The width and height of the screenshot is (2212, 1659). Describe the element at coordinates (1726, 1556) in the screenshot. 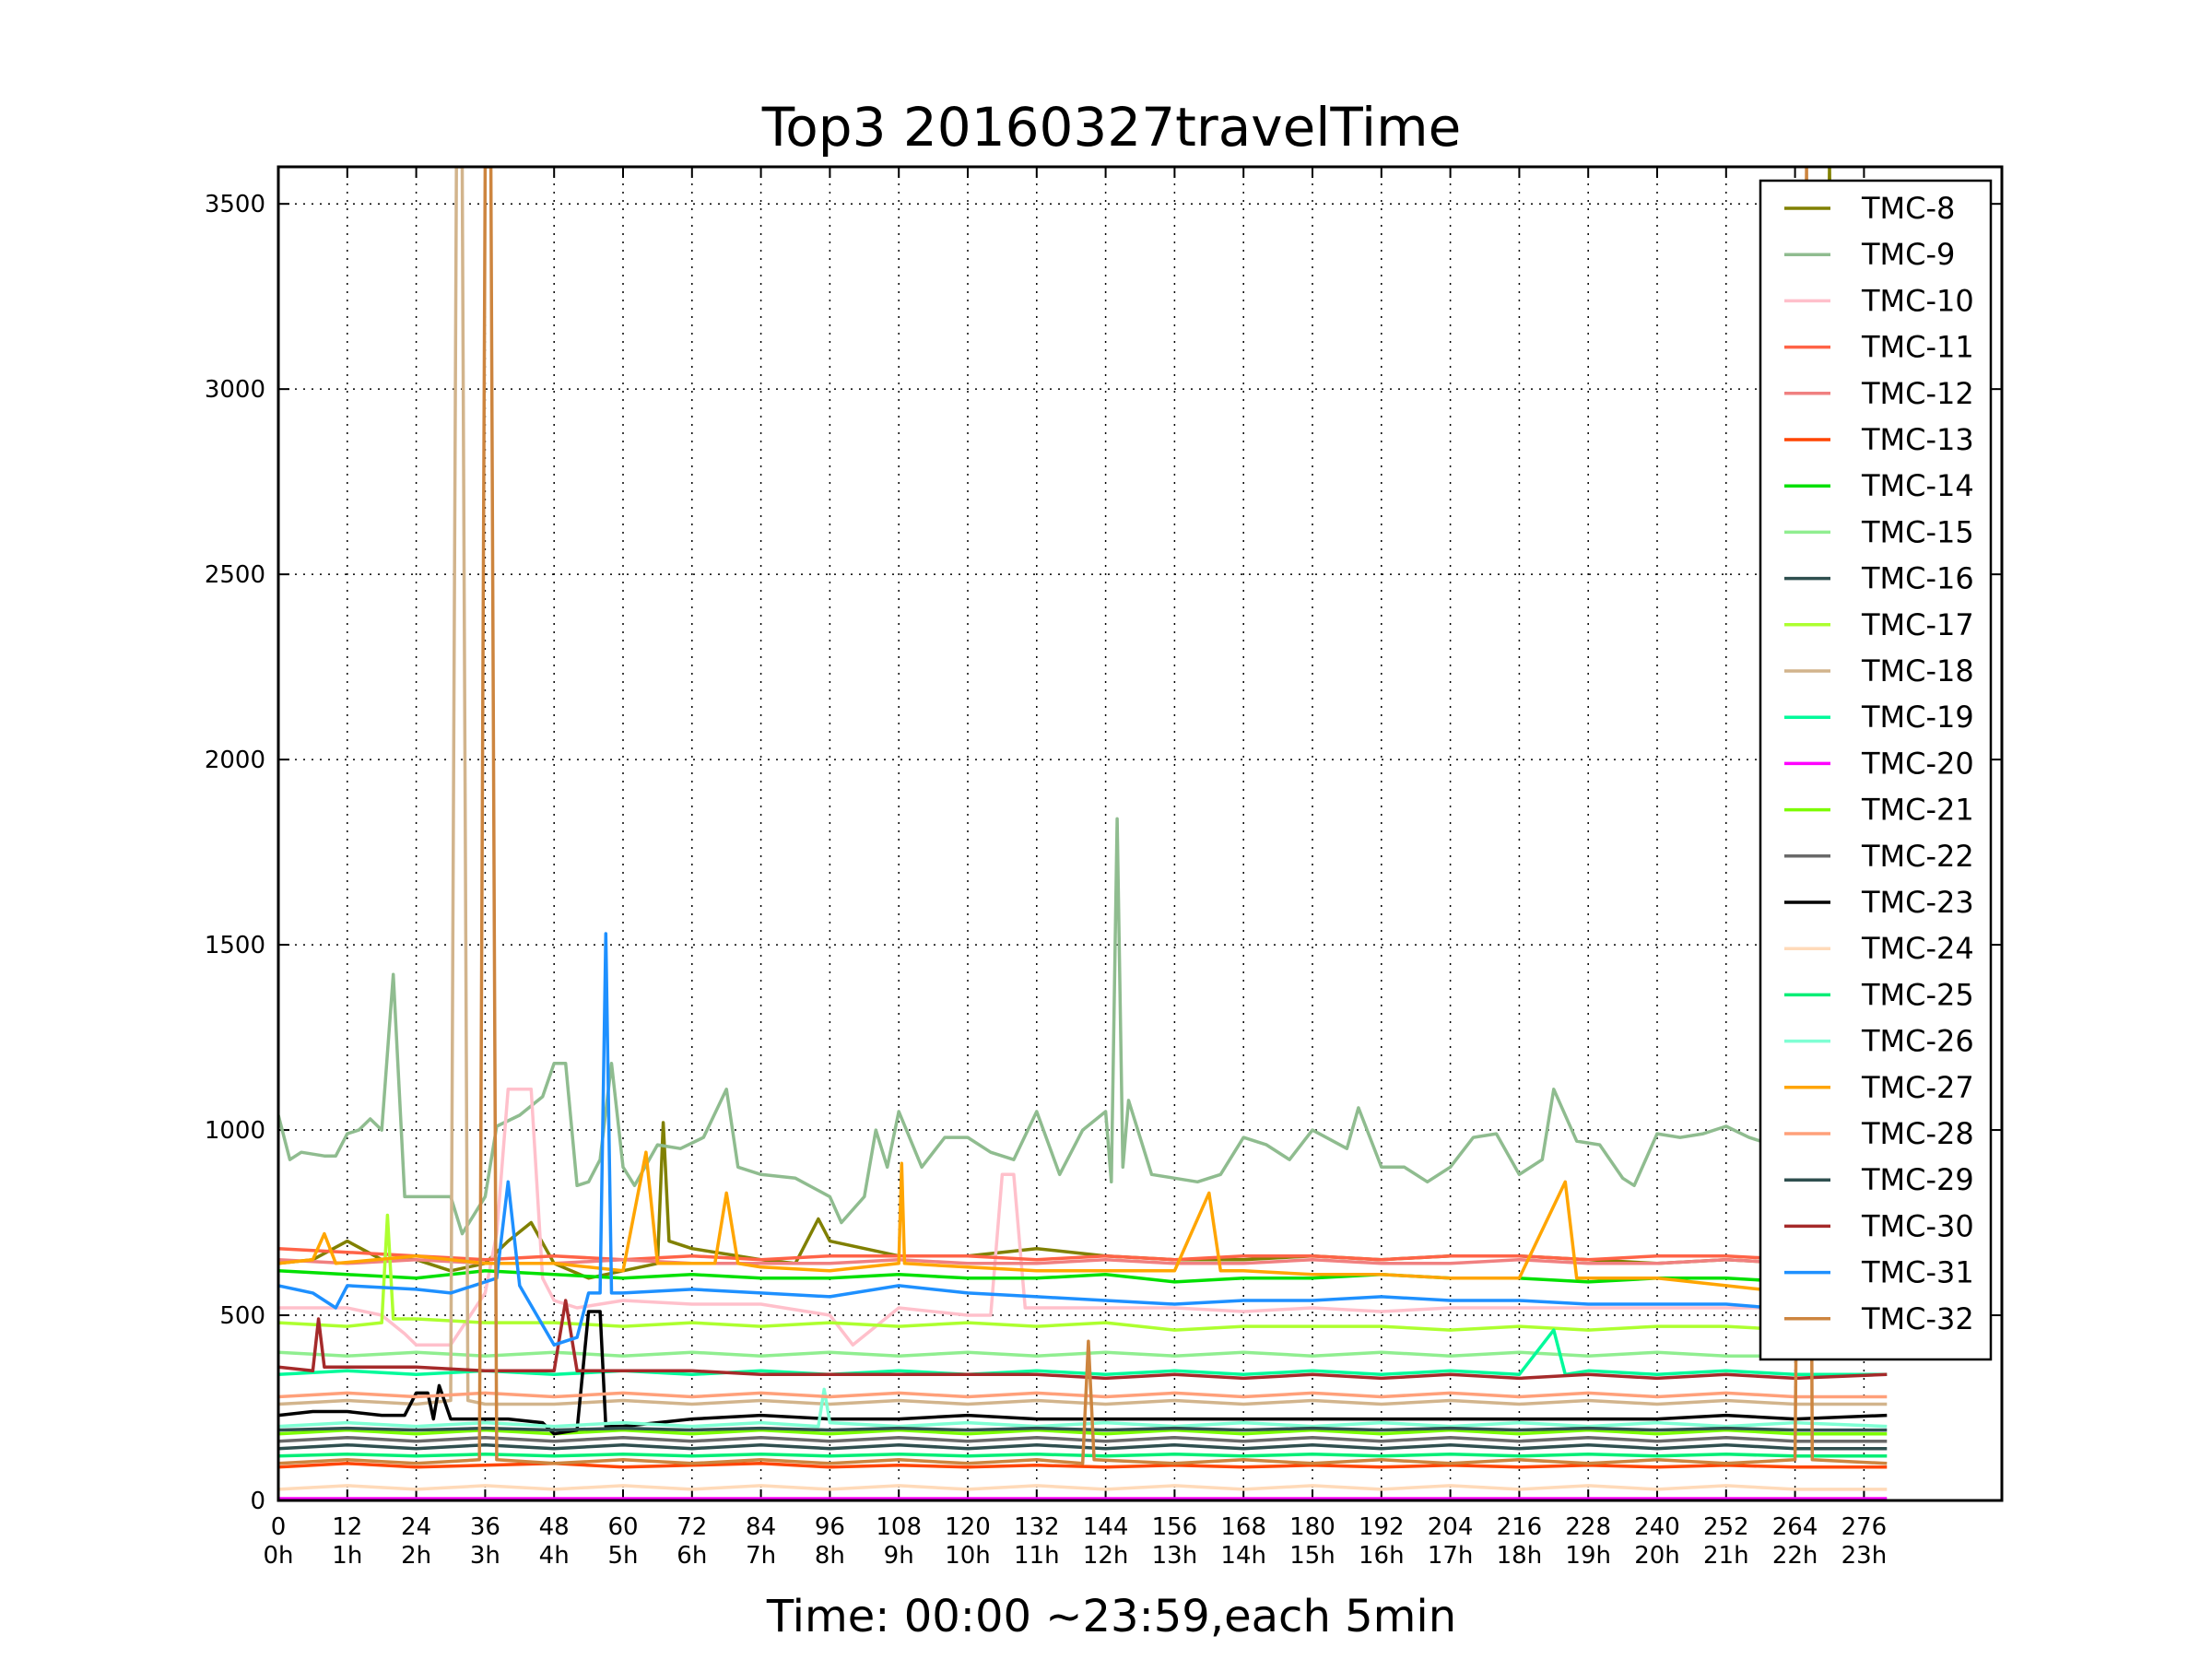

I see `x-tick-sublabel: 21h` at that location.